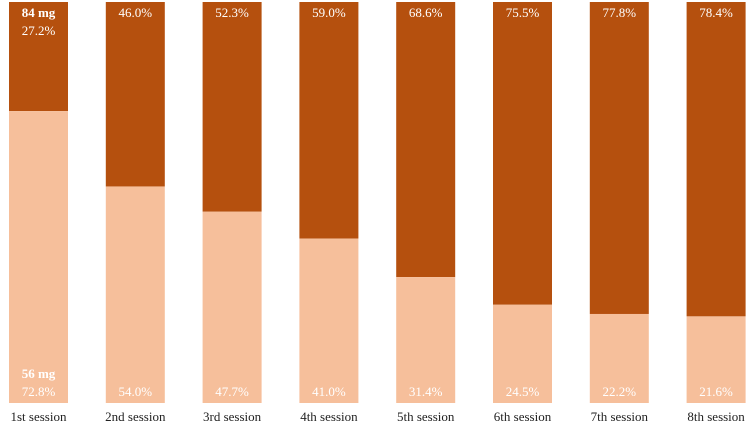 Image resolution: width=755 pixels, height=425 pixels. What do you see at coordinates (329, 12) in the screenshot?
I see `data-label-84mg-4: 59.0%` at bounding box center [329, 12].